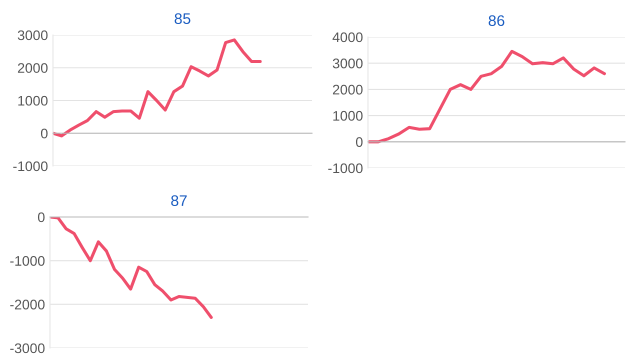  What do you see at coordinates (27, 305) in the screenshot?
I see `y-tick-label: -2000` at bounding box center [27, 305].